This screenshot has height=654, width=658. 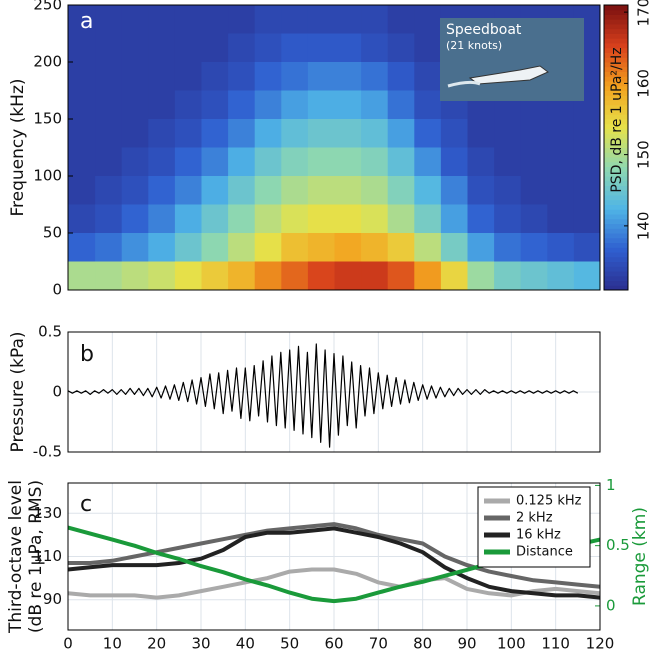 What do you see at coordinates (50, 332) in the screenshot?
I see `y-tick-label: 0.5` at bounding box center [50, 332].